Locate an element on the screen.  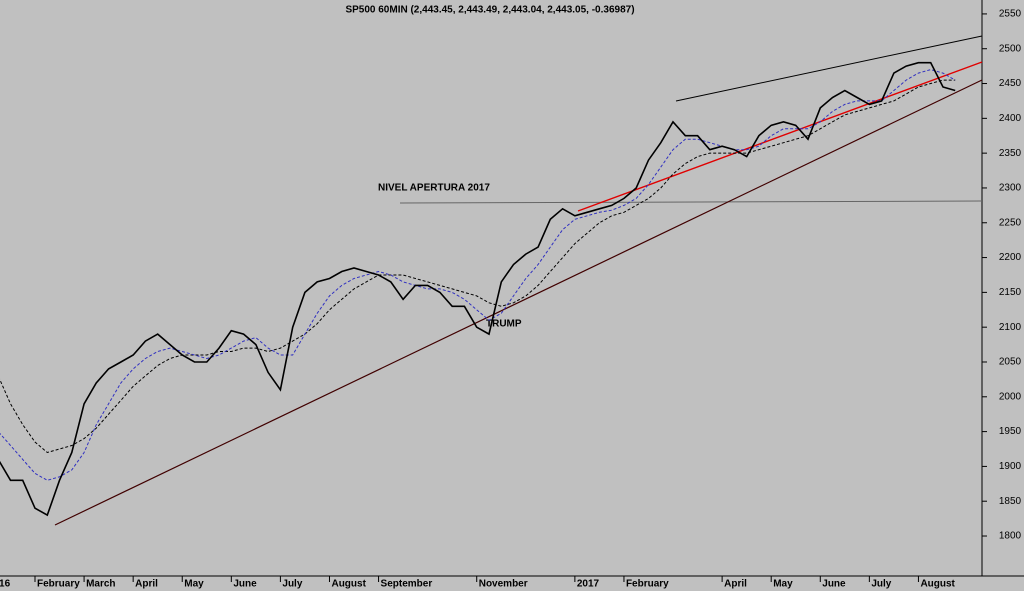
y-tick-label: 2000 is located at coordinates (1010, 396).